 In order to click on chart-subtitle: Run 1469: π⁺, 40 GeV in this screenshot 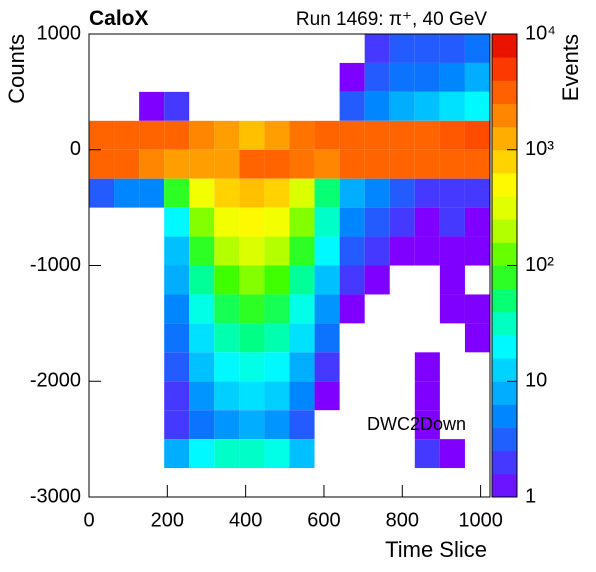, I will do `click(391, 19)`.